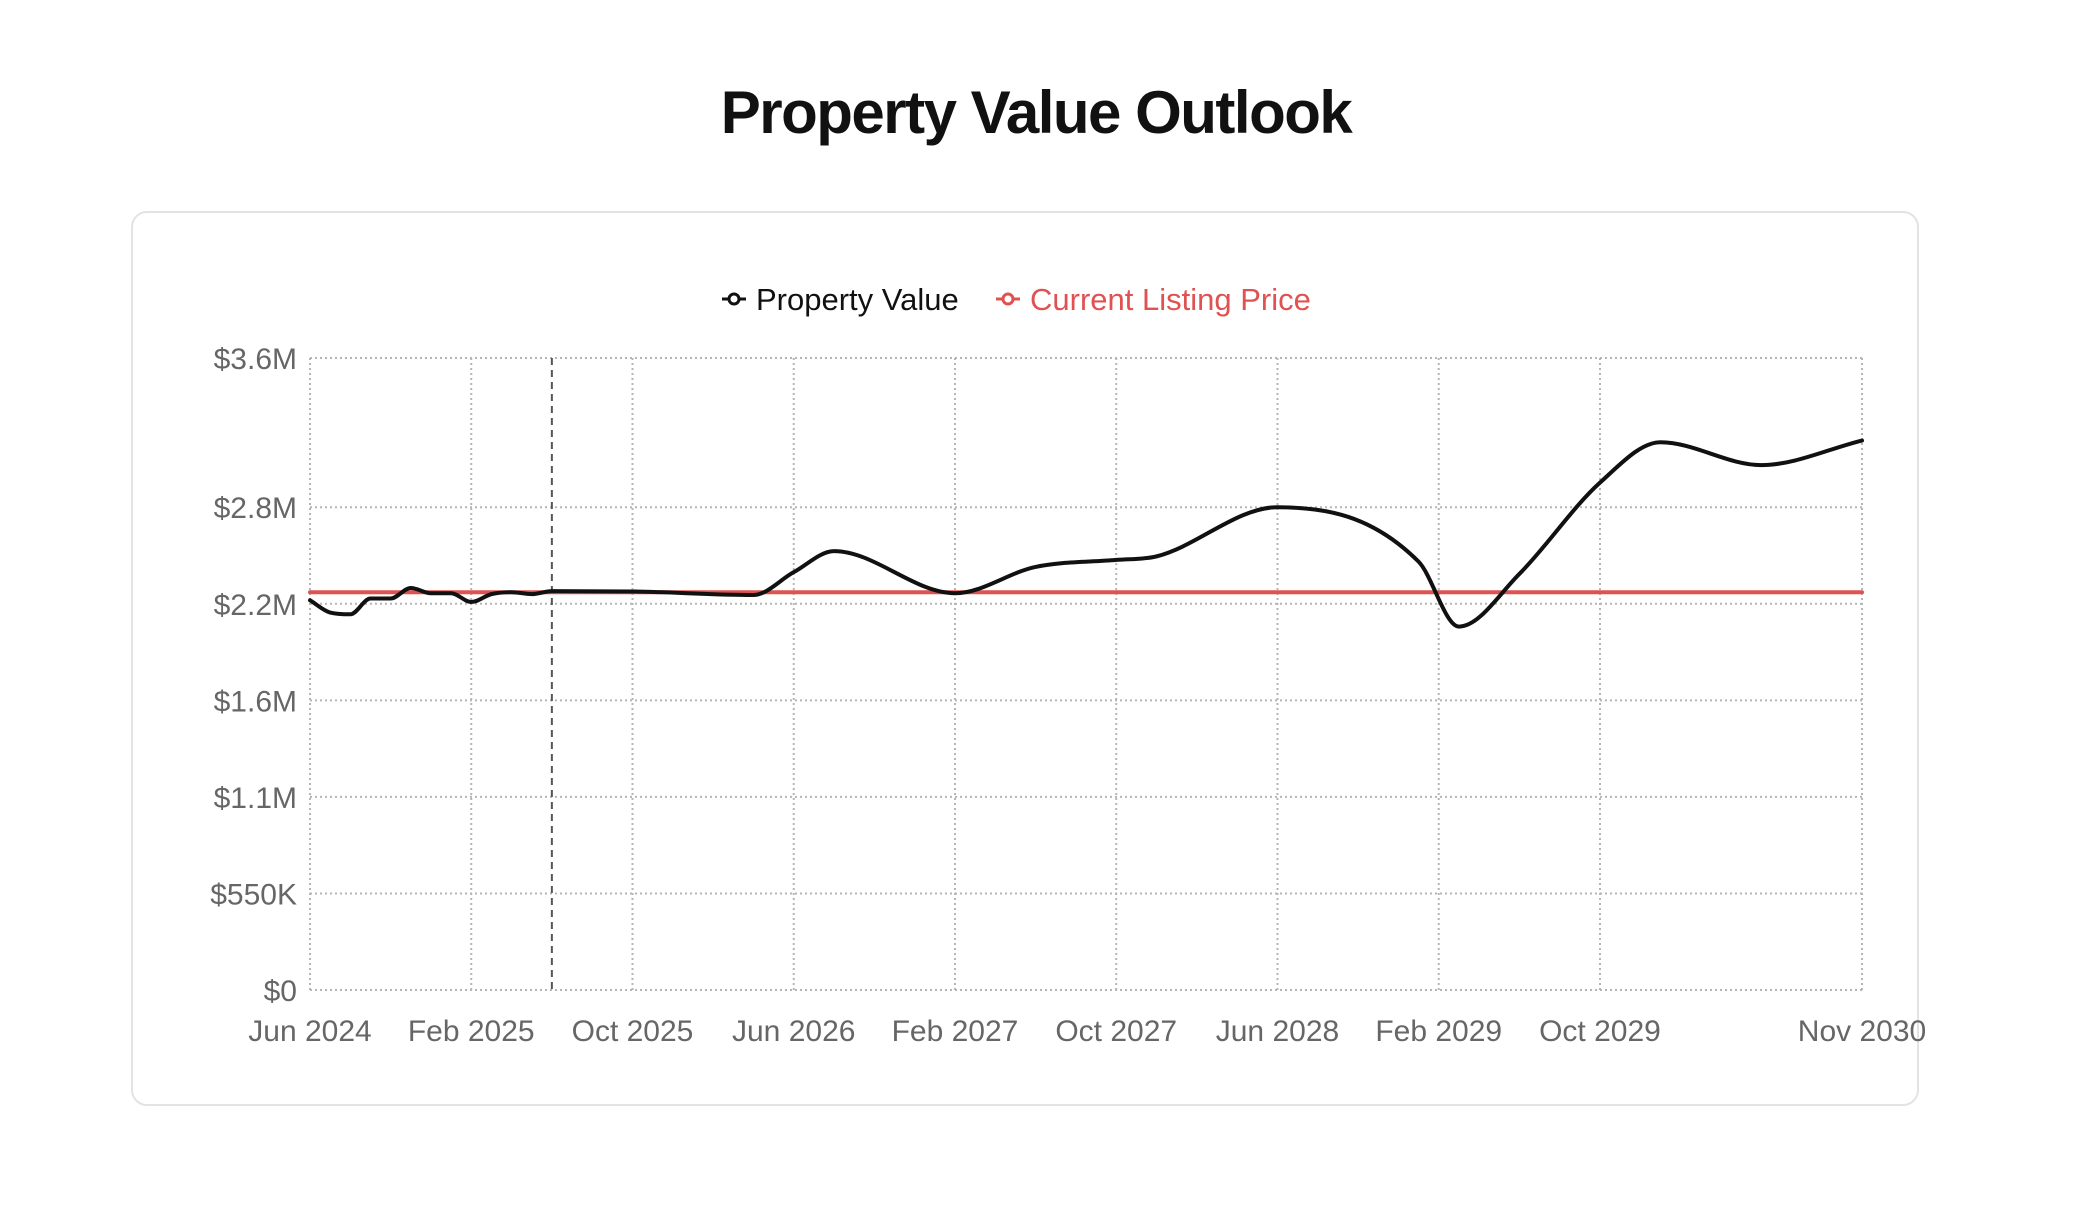  What do you see at coordinates (255, 605) in the screenshot?
I see `y-tick-label: $2.2M` at bounding box center [255, 605].